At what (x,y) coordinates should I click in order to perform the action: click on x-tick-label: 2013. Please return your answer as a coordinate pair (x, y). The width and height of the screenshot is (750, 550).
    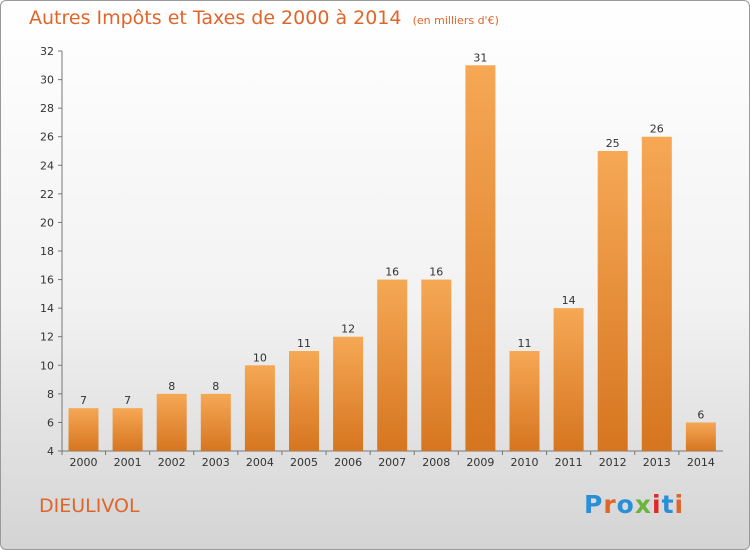
    Looking at the image, I should click on (657, 462).